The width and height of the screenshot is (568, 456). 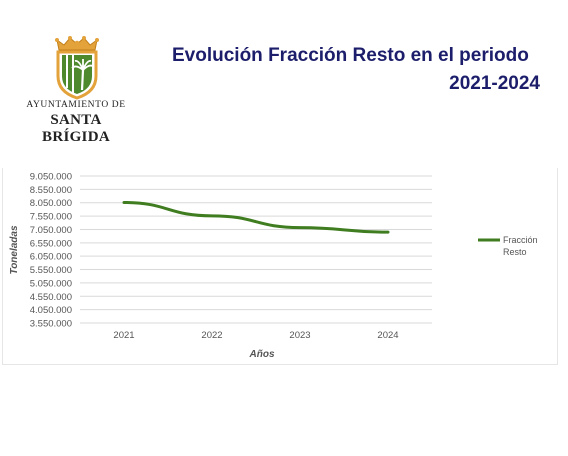 I want to click on x-axis-label: Años, so click(x=262, y=354).